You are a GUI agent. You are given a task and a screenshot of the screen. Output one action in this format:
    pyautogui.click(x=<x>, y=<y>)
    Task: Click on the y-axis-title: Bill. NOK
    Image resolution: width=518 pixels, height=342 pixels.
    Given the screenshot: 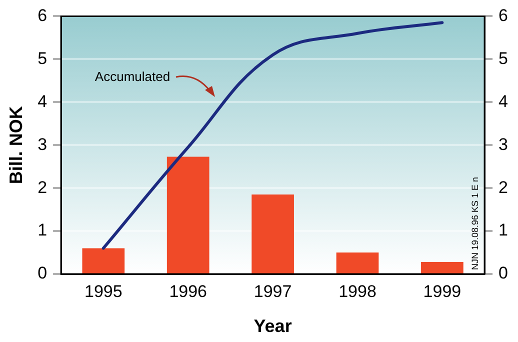 What is the action you would take?
    pyautogui.click(x=16, y=145)
    